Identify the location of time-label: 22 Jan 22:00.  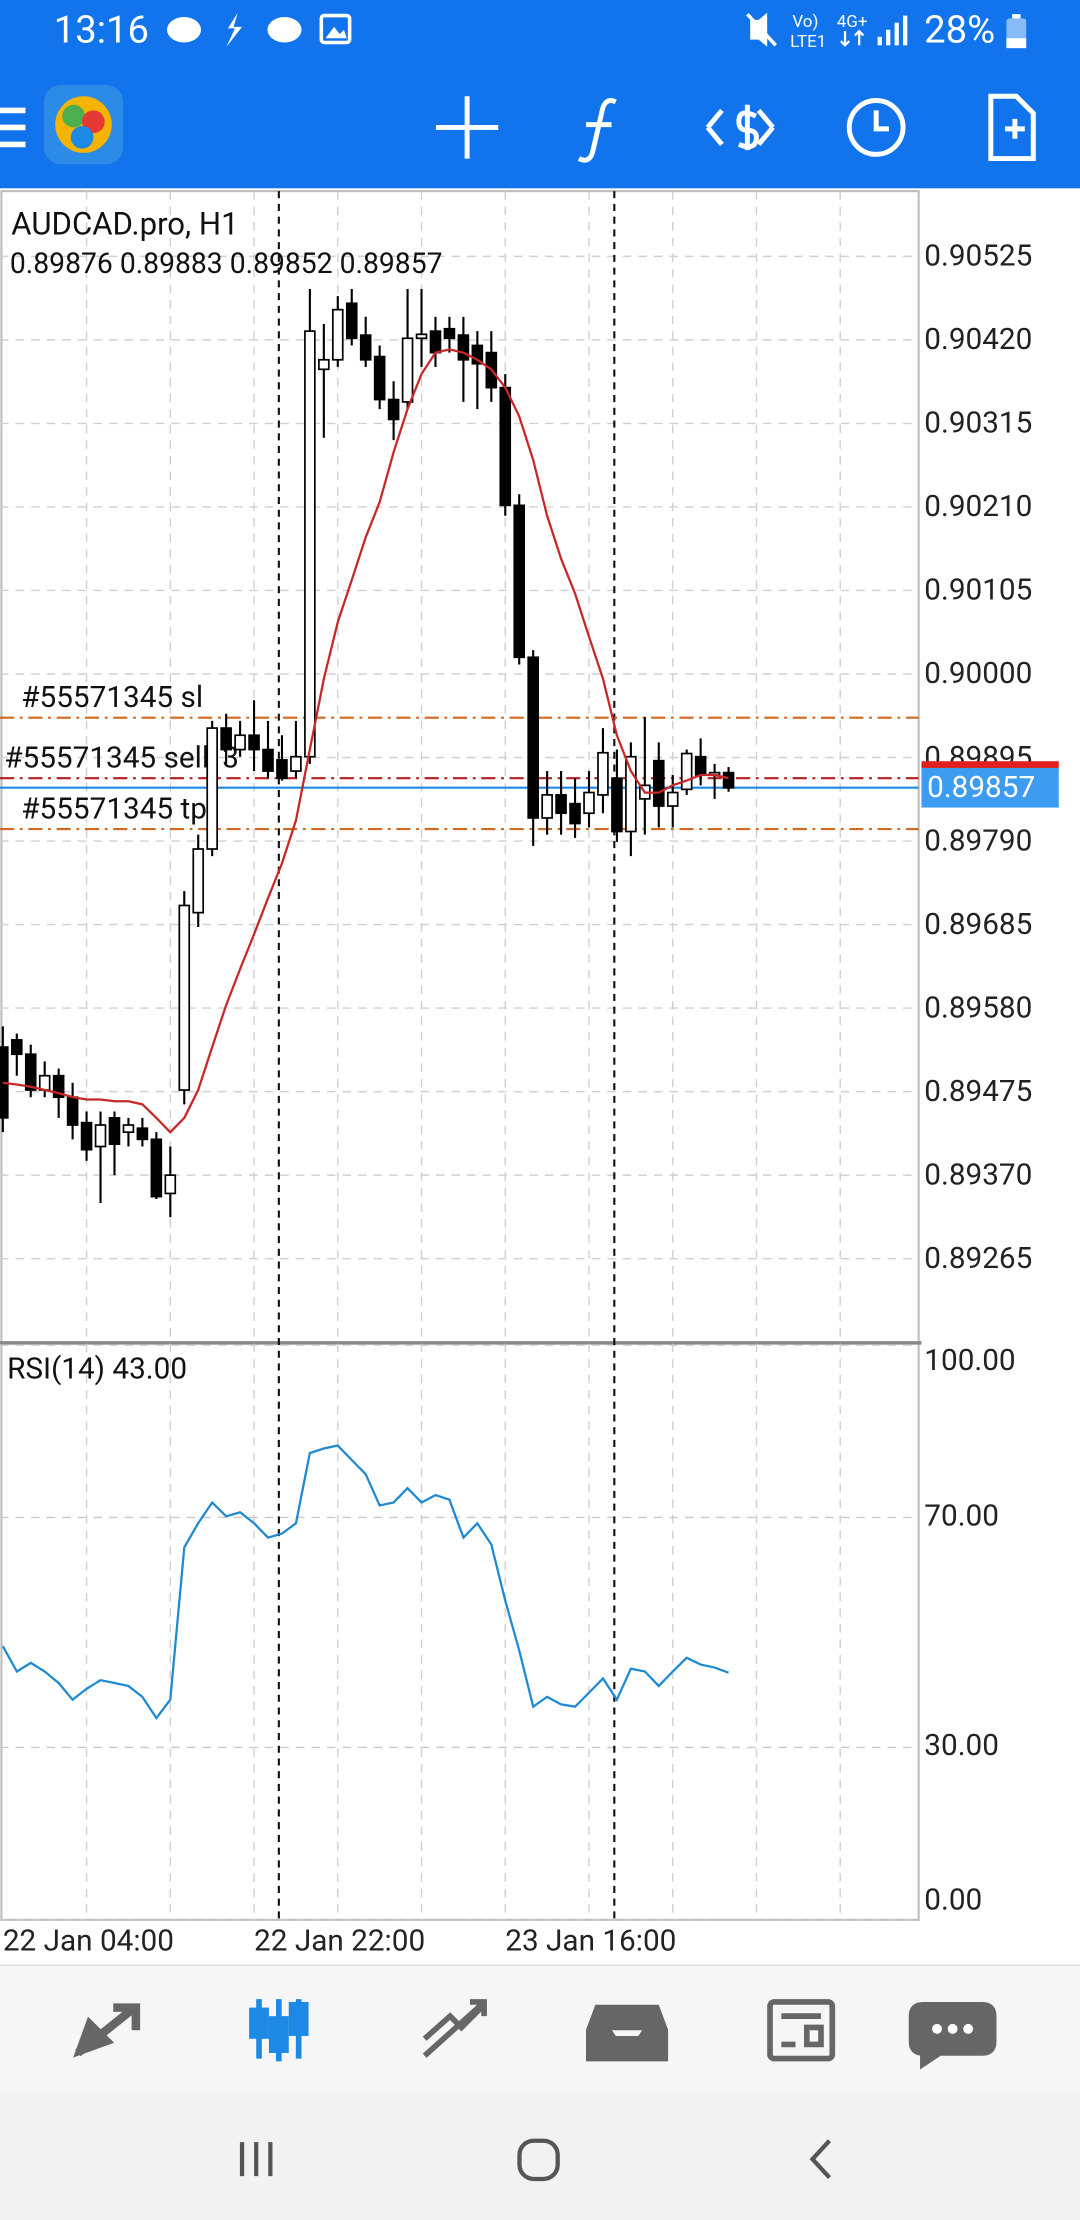
(339, 1940).